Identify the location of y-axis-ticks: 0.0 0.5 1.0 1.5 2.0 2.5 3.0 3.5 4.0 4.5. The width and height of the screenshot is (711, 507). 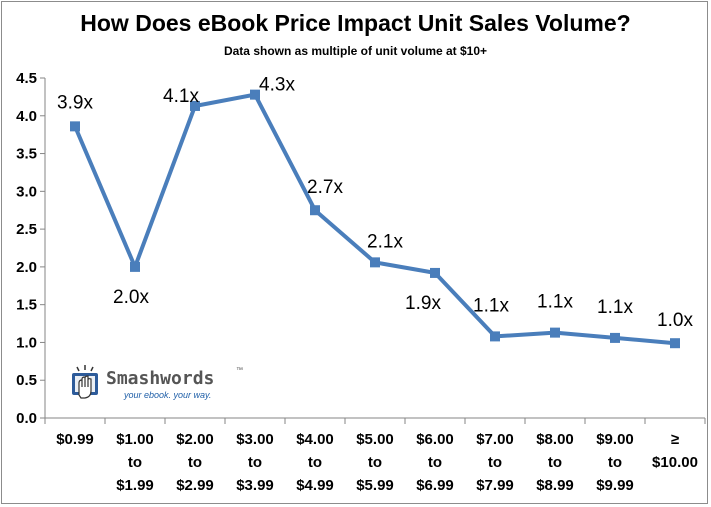
(30, 248).